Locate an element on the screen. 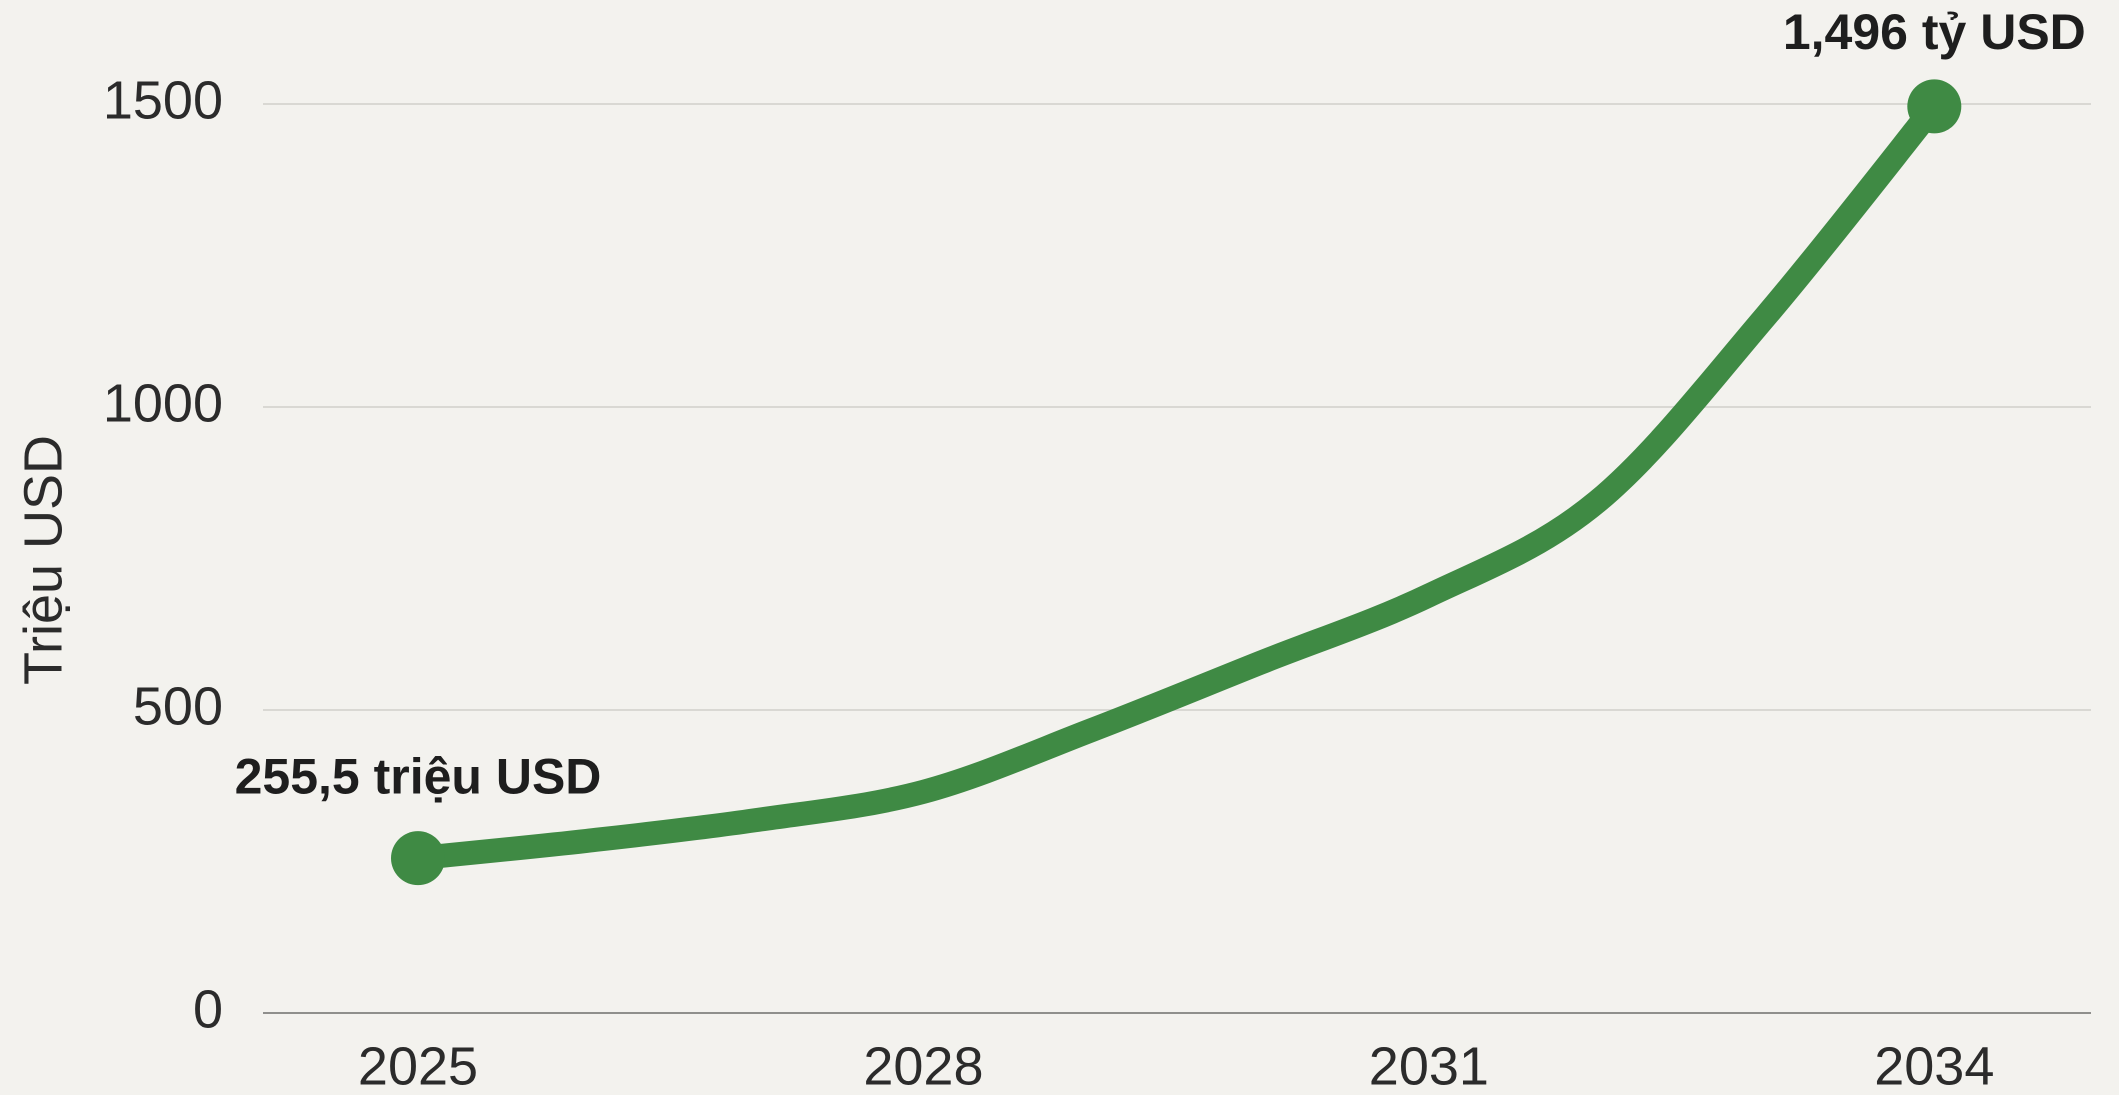 The image size is (2119, 1095). y-tick-label: 1500 is located at coordinates (163, 100).